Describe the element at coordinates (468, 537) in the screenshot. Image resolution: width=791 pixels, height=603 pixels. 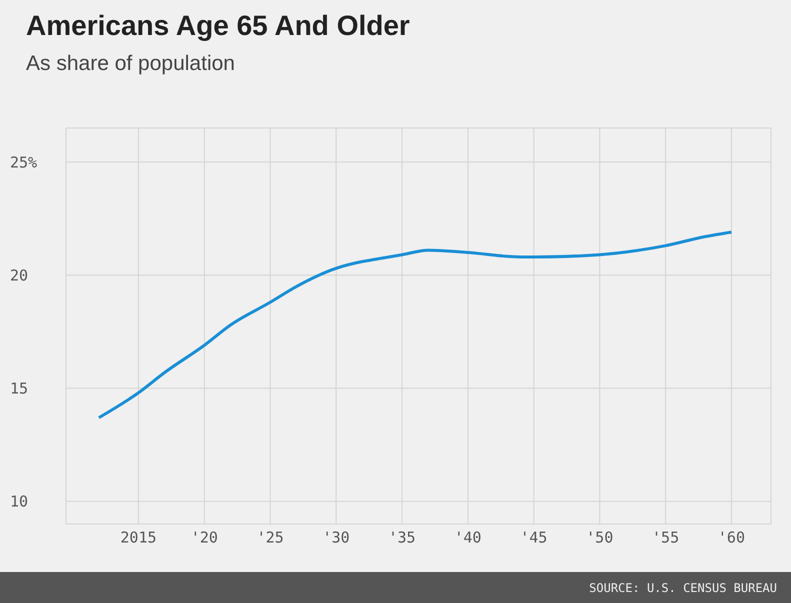
I see `x-tick-label: '40` at that location.